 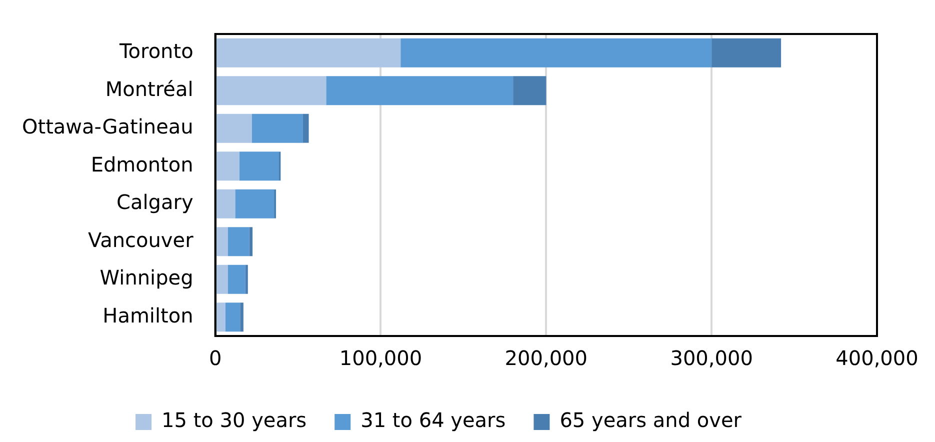 I want to click on y-tick-label: Hamilton, so click(x=148, y=315).